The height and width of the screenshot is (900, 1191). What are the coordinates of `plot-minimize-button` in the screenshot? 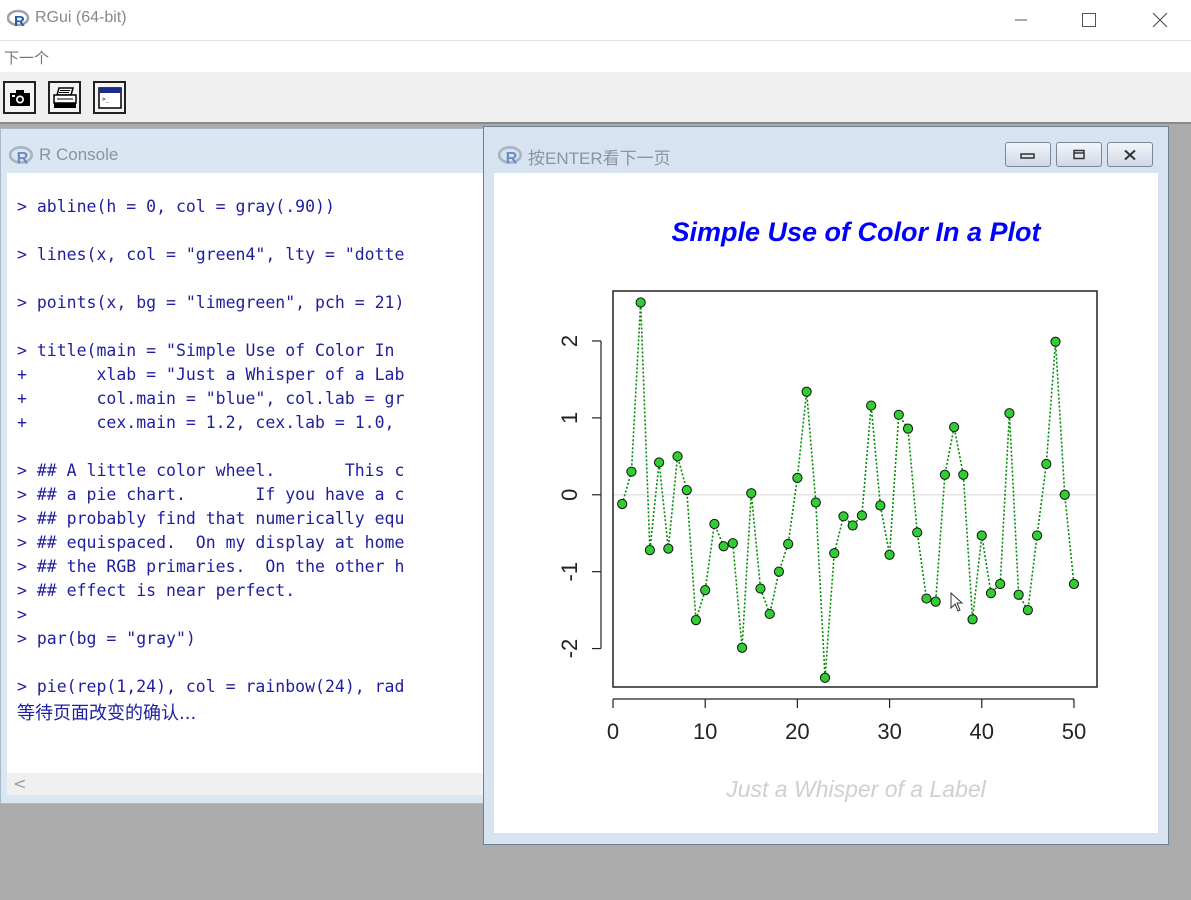 It's located at (1028, 154).